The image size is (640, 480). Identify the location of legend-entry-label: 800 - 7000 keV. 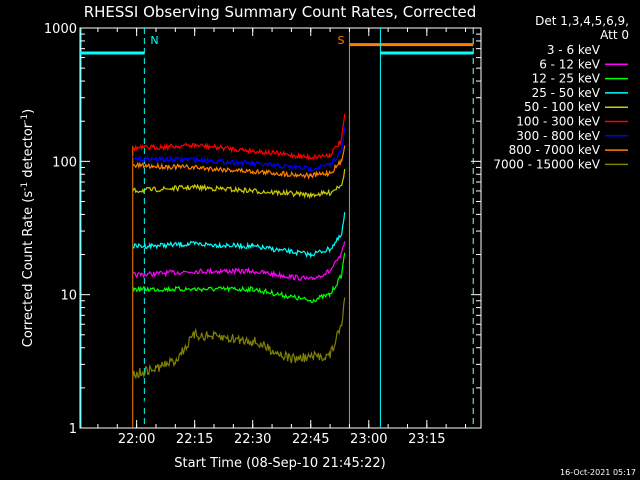
(555, 150).